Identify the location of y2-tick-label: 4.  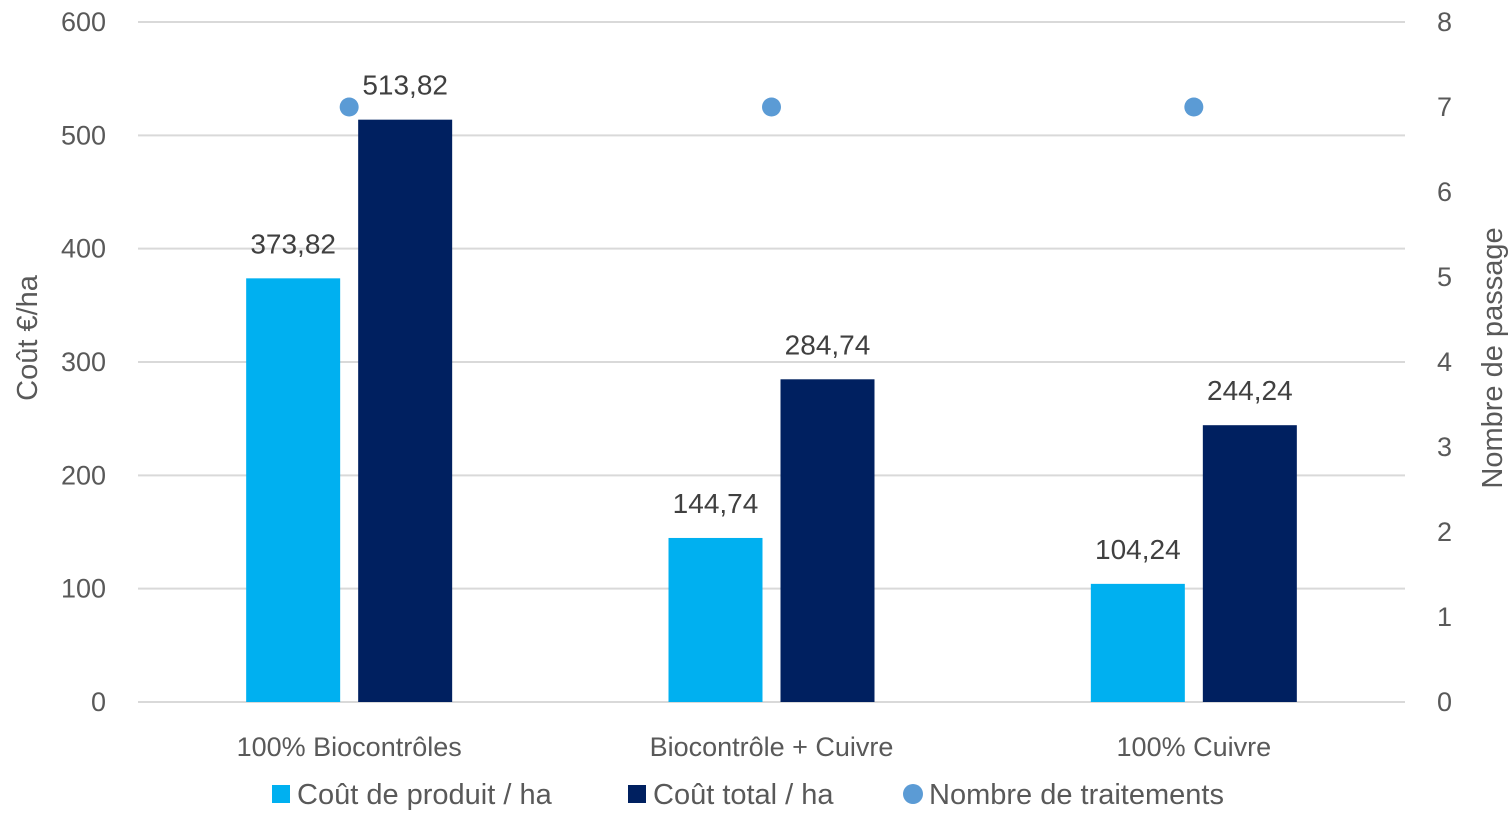
(1444, 362).